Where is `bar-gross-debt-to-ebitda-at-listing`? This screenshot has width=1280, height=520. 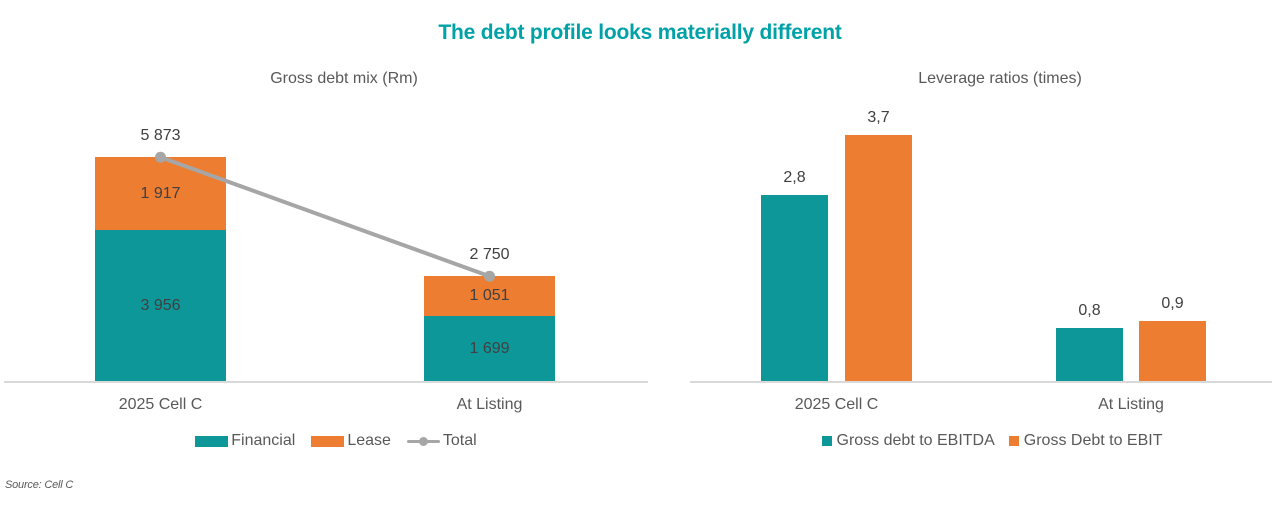 bar-gross-debt-to-ebitda-at-listing is located at coordinates (1089, 354).